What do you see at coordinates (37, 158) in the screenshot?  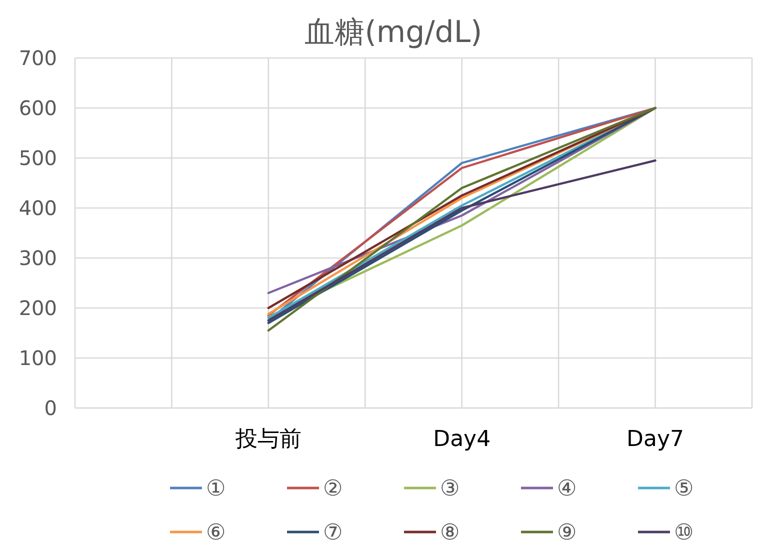 I see `y-tick-label: 500` at bounding box center [37, 158].